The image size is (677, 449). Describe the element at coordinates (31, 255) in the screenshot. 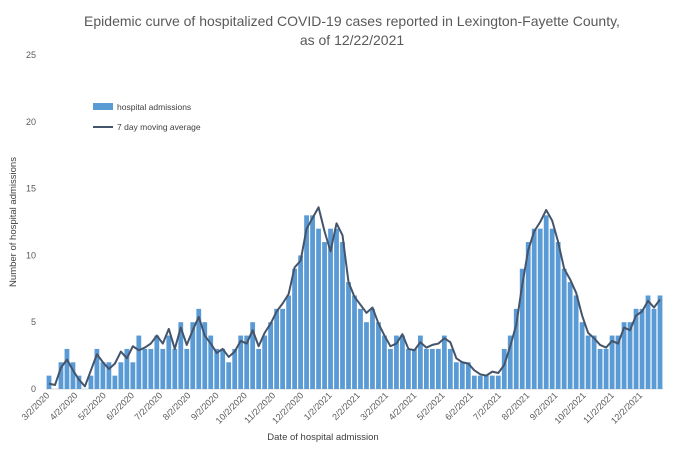

I see `y-tick-label: 10` at that location.